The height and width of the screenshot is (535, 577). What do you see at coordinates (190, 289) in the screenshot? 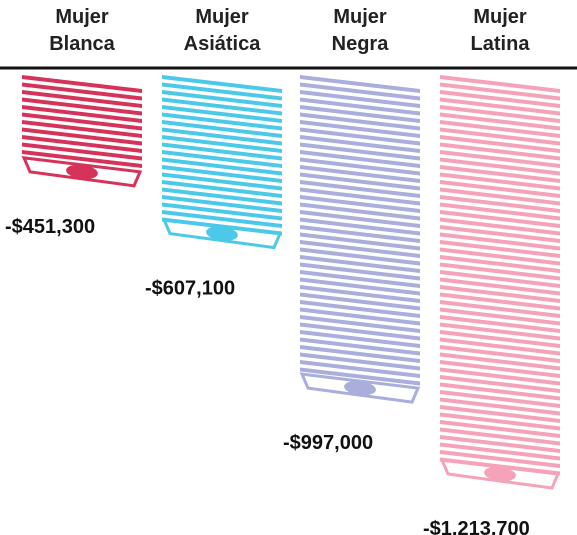
I see `value-label: -$607,100` at bounding box center [190, 289].